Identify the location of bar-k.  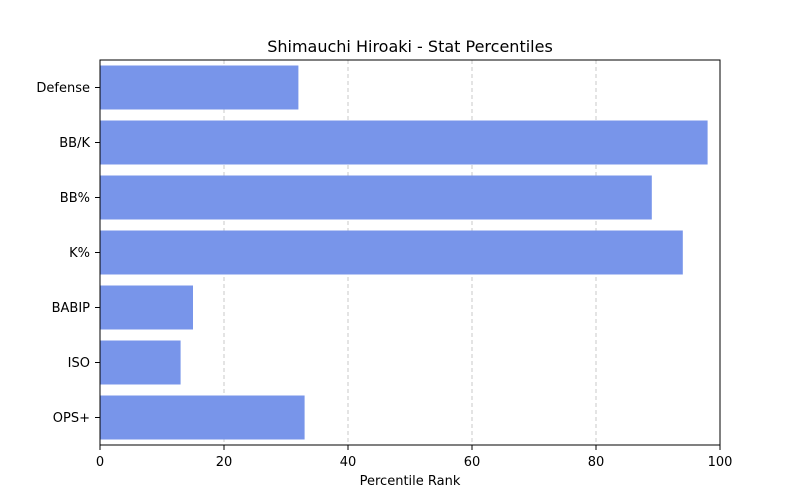
(391, 252).